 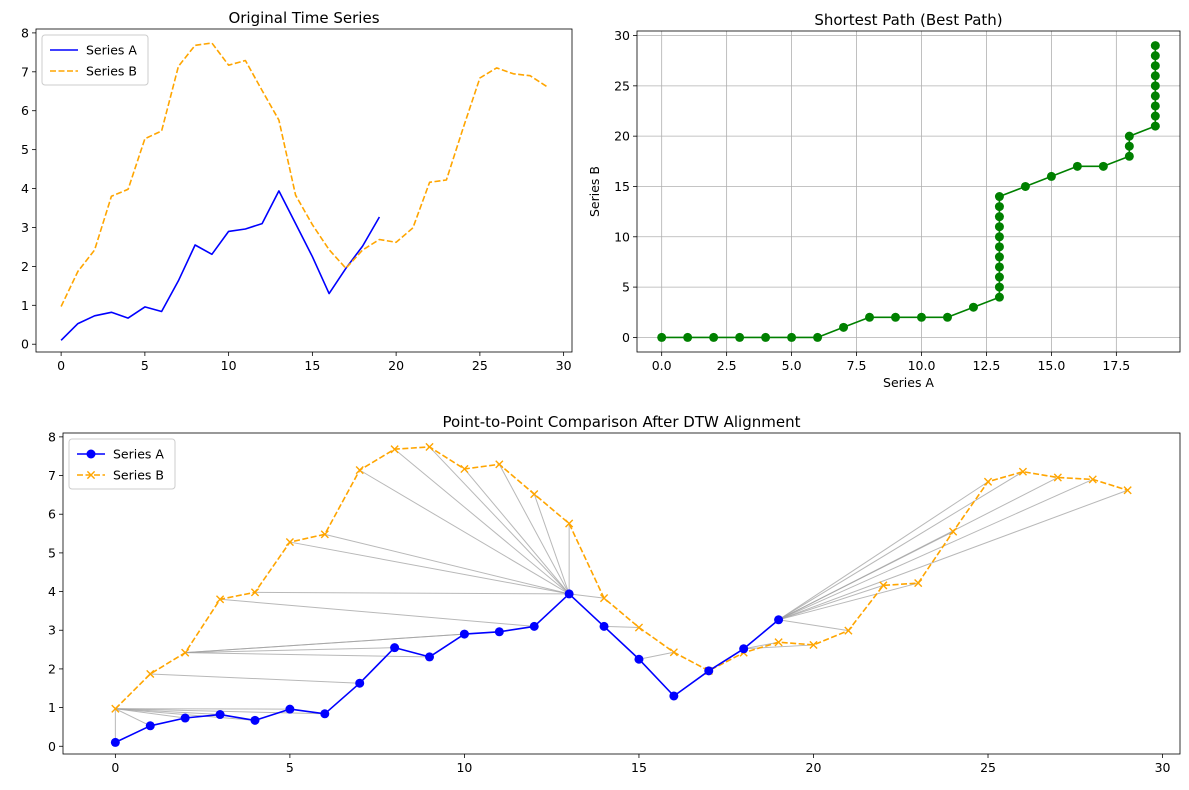 I want to click on legend-marker-x, so click(x=91, y=475).